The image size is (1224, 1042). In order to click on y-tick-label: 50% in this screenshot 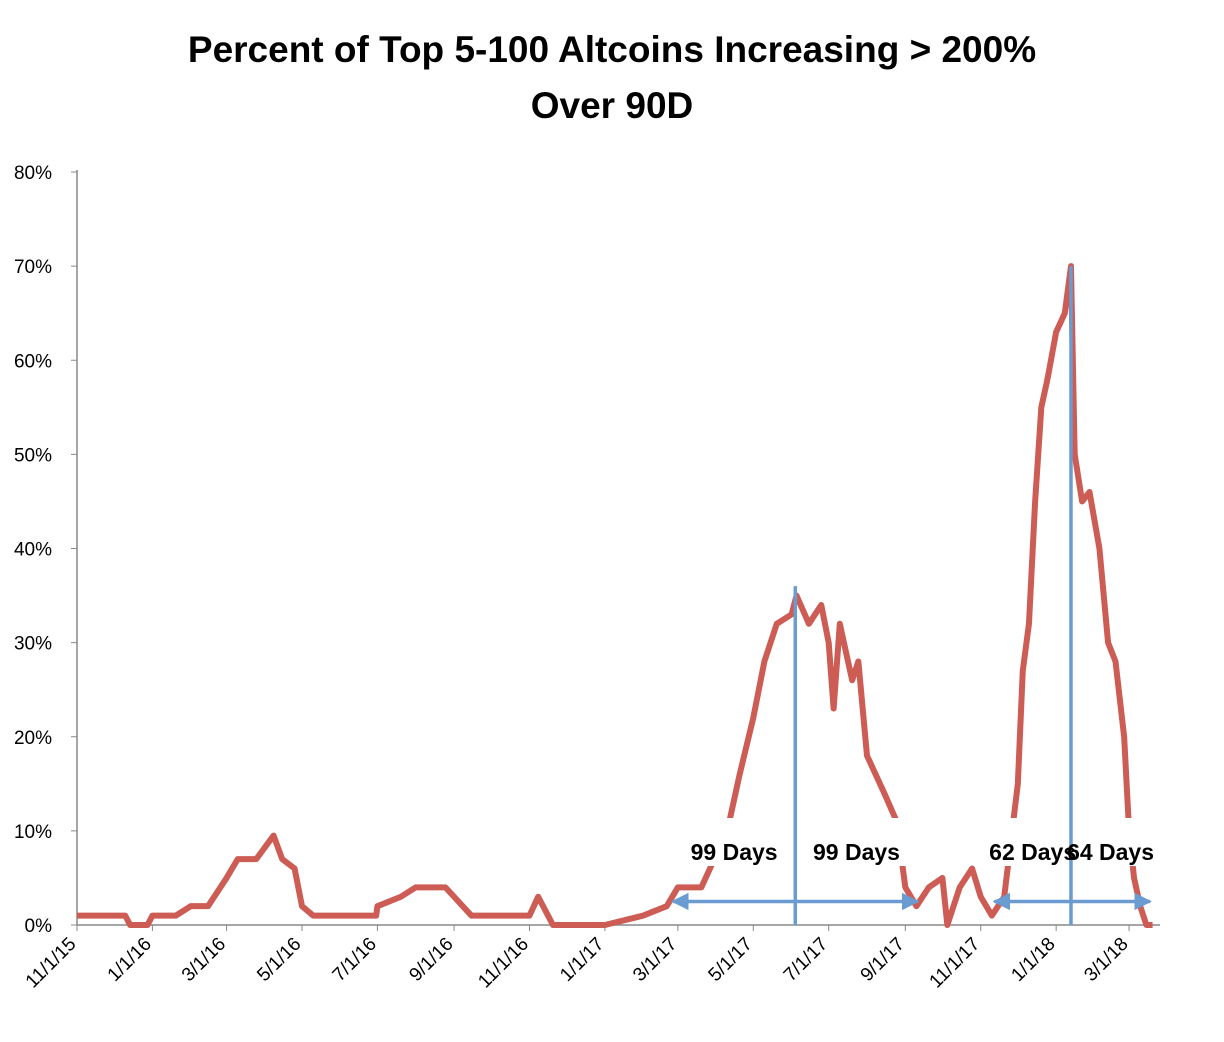, I will do `click(33, 455)`.